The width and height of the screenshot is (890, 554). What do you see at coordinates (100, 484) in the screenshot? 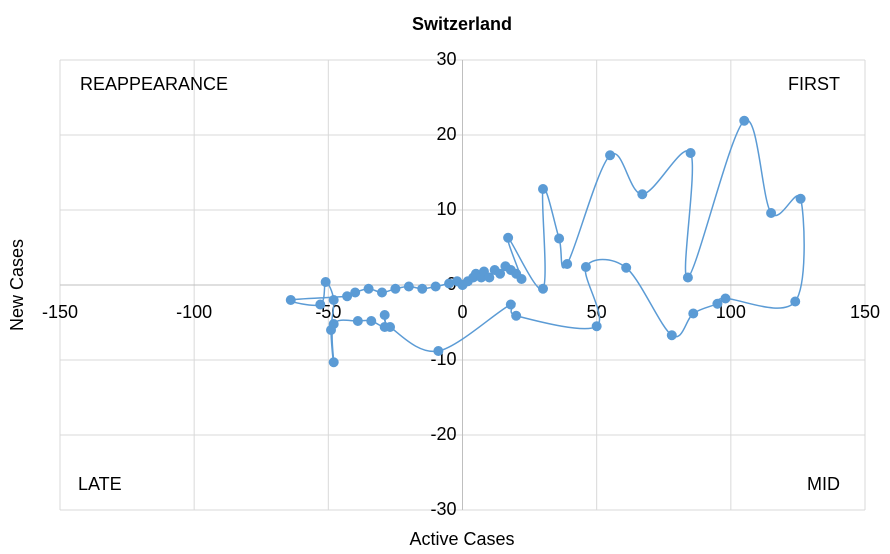
I see `quadrant-label: LATE` at bounding box center [100, 484].